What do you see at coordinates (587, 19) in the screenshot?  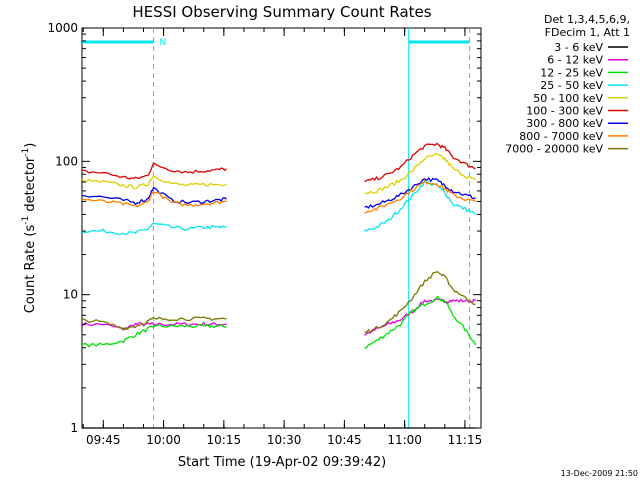 I see `legend-header: Det 1,3,4,5,6,9,` at bounding box center [587, 19].